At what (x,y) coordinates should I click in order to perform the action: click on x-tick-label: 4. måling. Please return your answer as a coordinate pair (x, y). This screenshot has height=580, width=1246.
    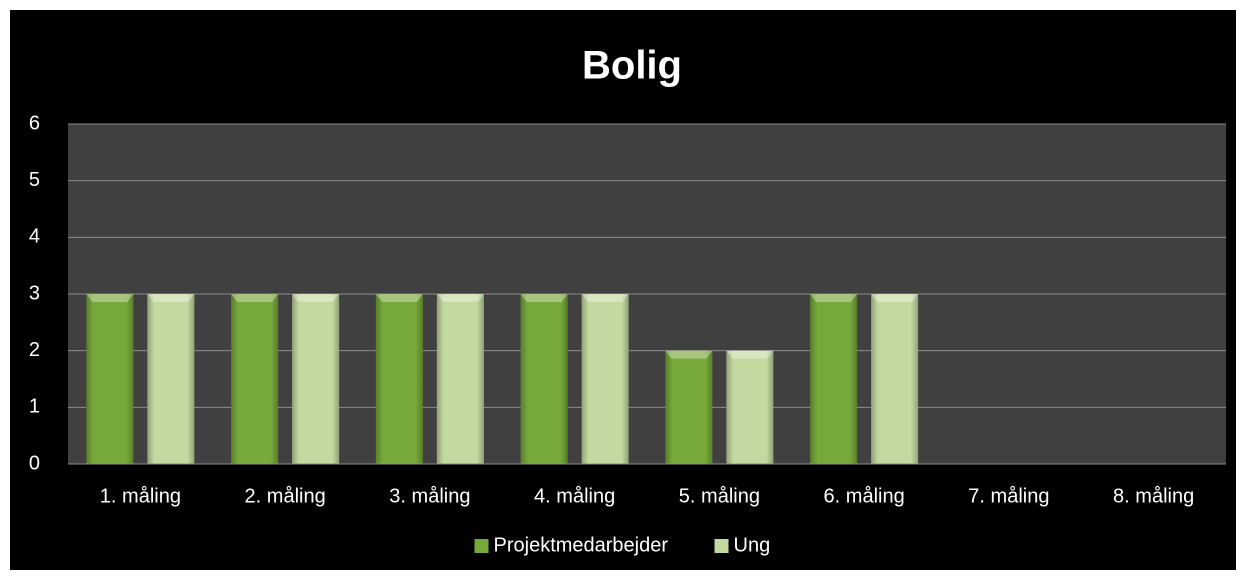
    Looking at the image, I should click on (574, 496).